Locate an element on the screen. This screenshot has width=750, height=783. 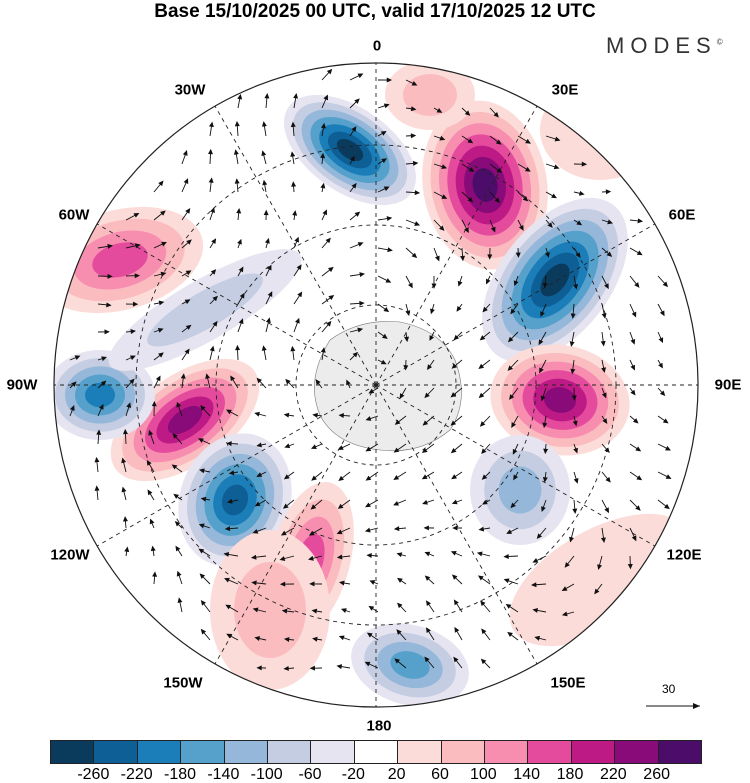
lon-label-120e: 120E is located at coordinates (684, 555).